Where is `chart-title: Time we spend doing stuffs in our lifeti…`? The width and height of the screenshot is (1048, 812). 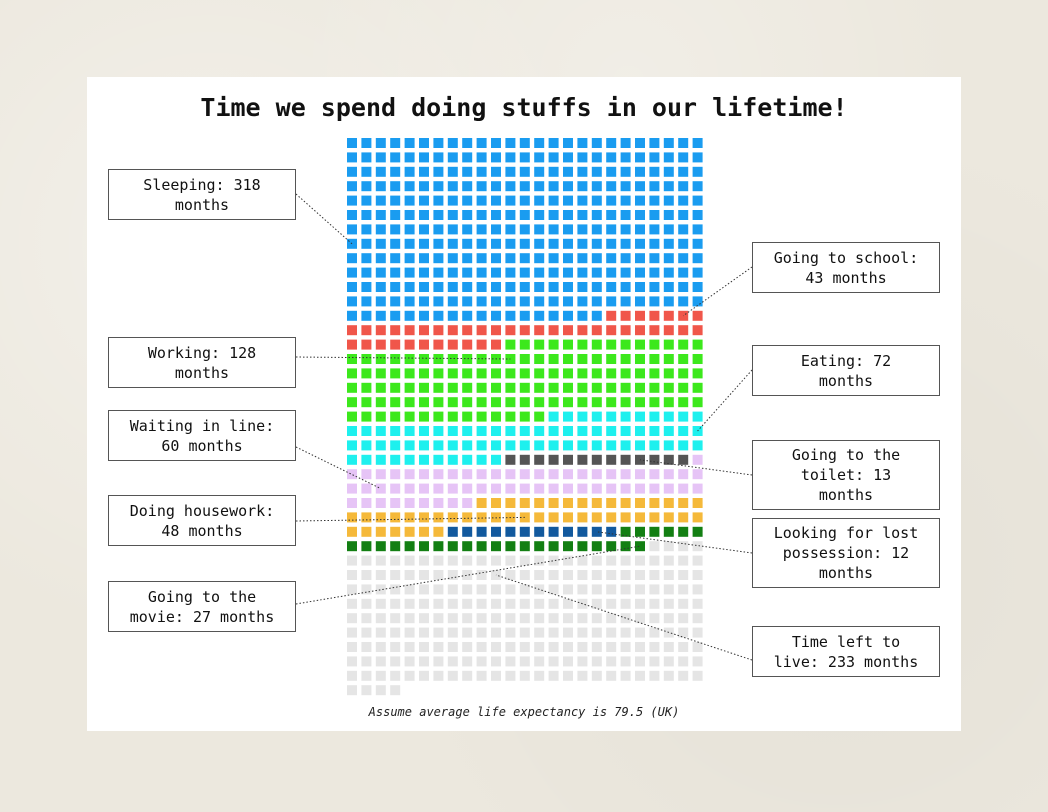 chart-title: Time we spend doing stuffs in our lifeti… is located at coordinates (524, 107).